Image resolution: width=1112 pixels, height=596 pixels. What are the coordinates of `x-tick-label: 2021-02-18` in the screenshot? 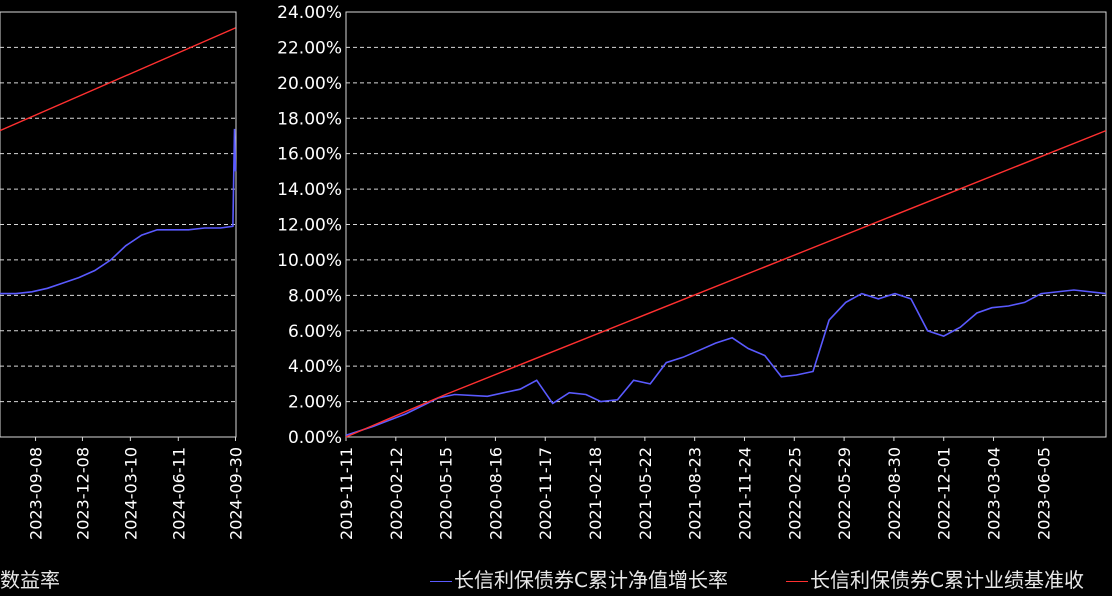 It's located at (595, 493).